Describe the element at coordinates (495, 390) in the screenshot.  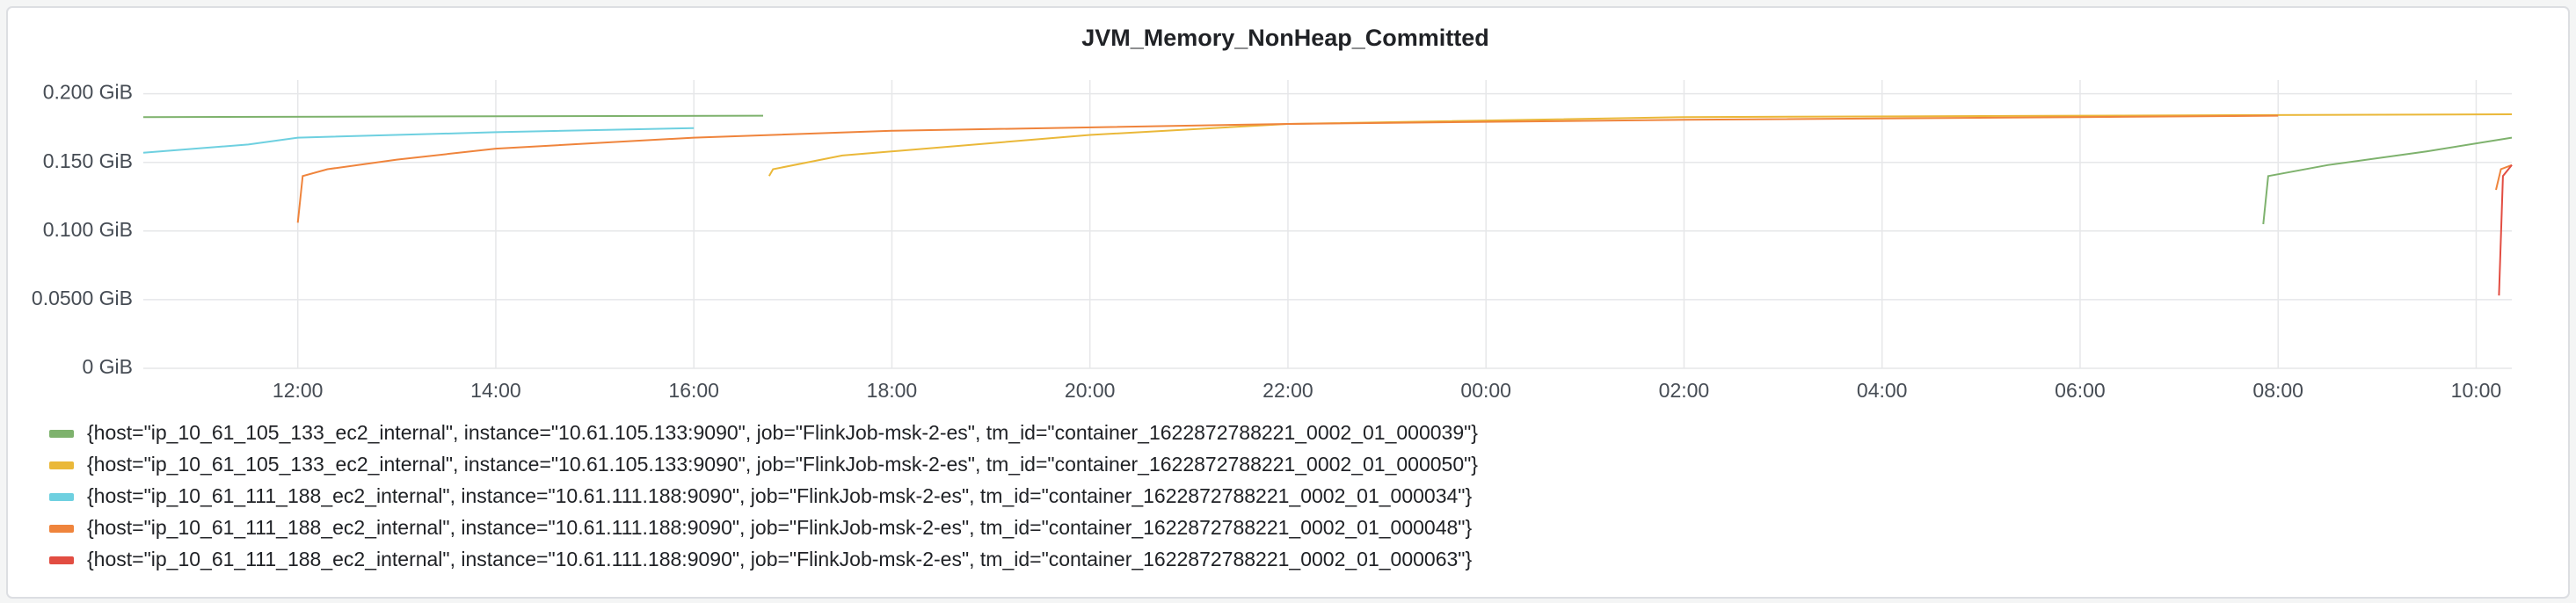
I see `x-tick-label: 14:00` at that location.